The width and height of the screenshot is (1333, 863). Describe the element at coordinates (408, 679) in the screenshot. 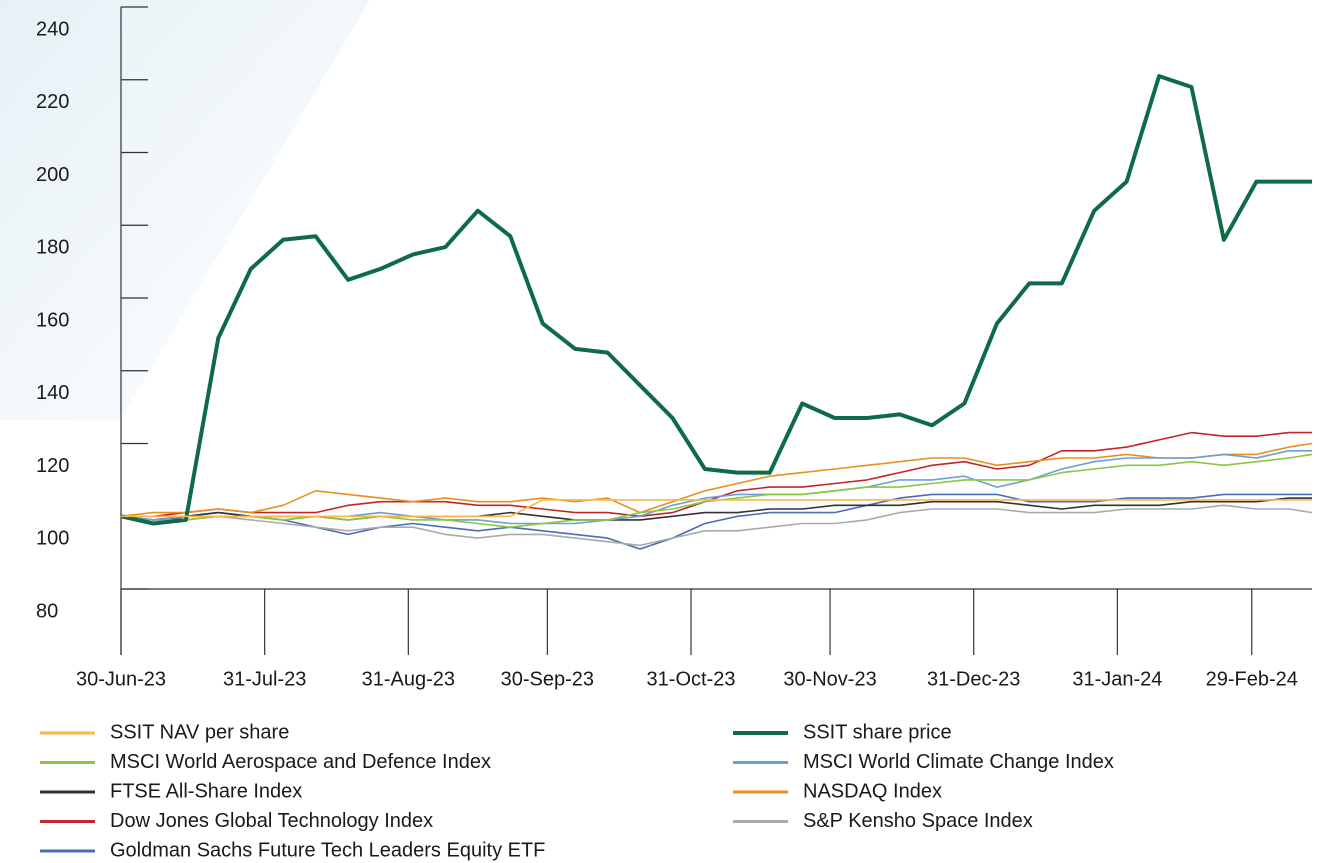

I see `x-tick-label: 31-Aug-23` at that location.